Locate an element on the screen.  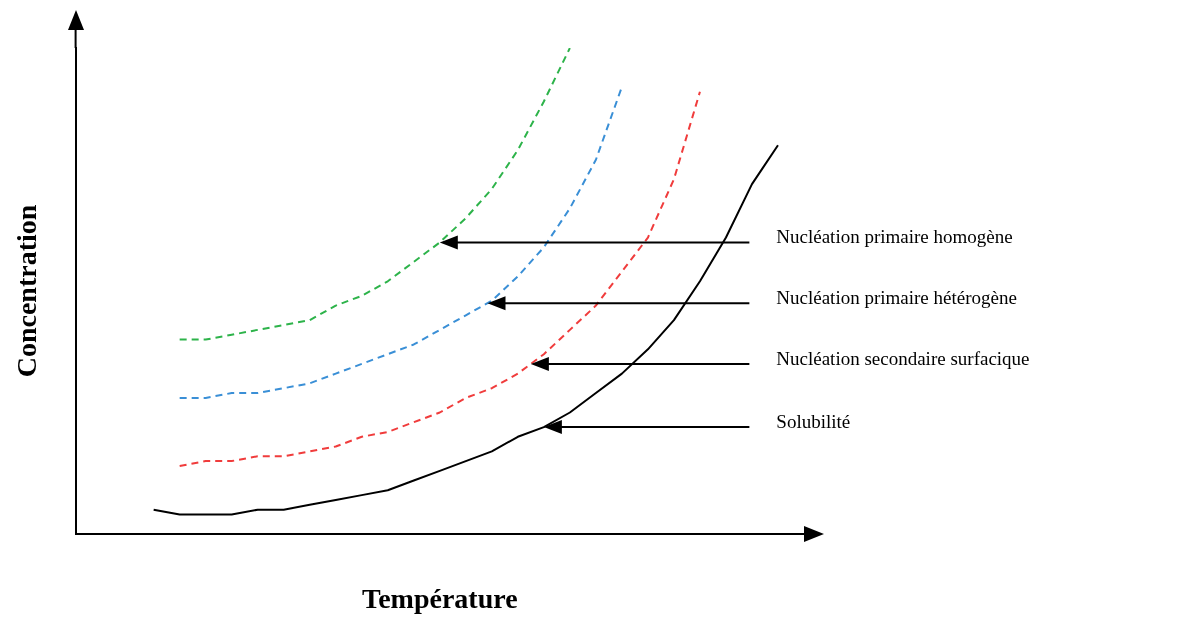
x-axis-title: Température is located at coordinates (440, 599).